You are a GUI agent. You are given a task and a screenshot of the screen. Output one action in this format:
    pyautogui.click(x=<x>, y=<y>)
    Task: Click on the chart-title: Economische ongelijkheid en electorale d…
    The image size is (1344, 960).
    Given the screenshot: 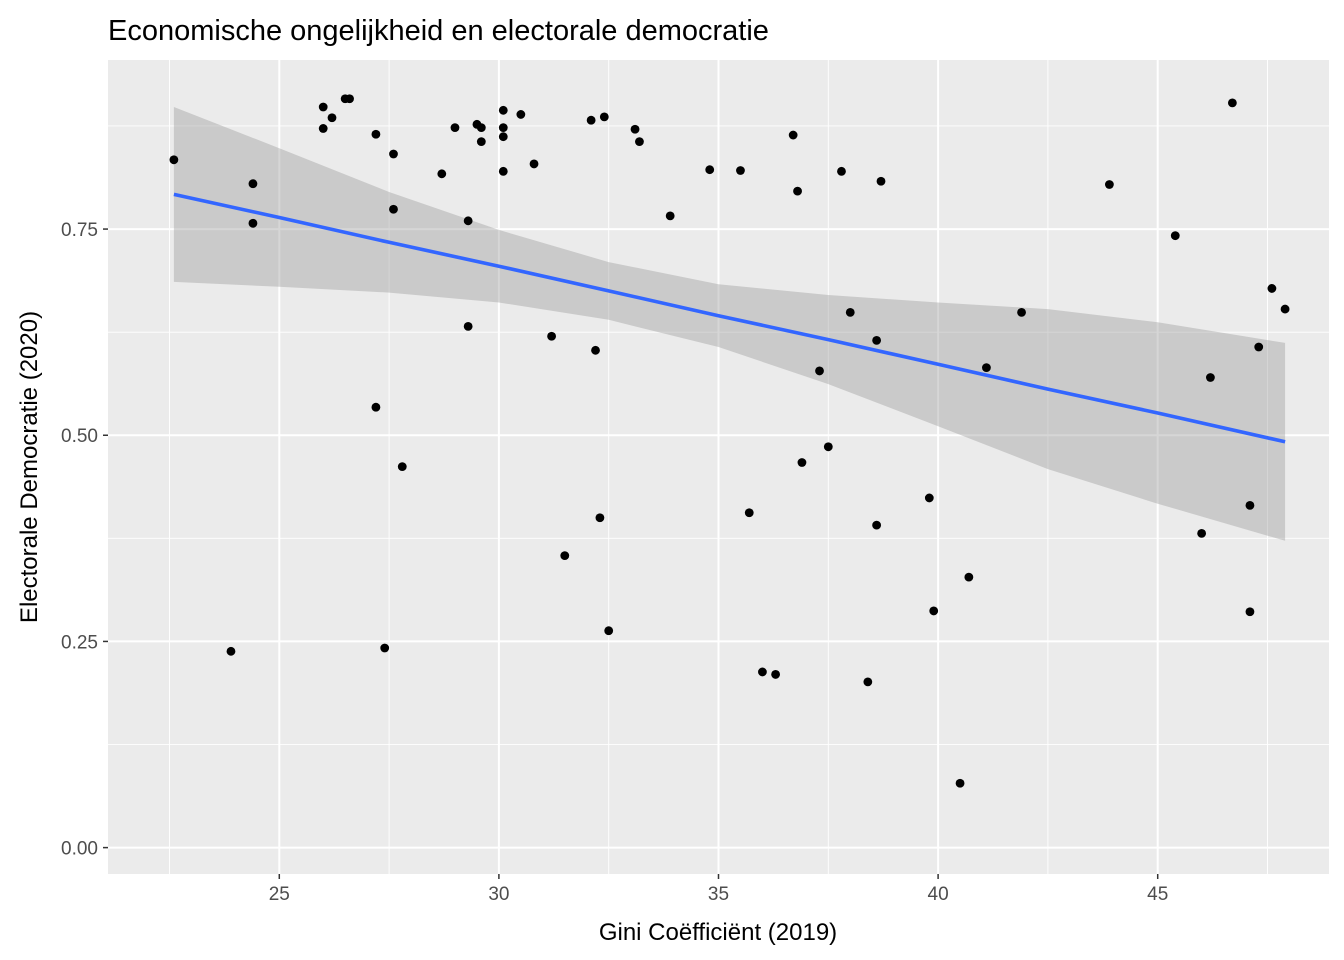 What is the action you would take?
    pyautogui.click(x=438, y=31)
    